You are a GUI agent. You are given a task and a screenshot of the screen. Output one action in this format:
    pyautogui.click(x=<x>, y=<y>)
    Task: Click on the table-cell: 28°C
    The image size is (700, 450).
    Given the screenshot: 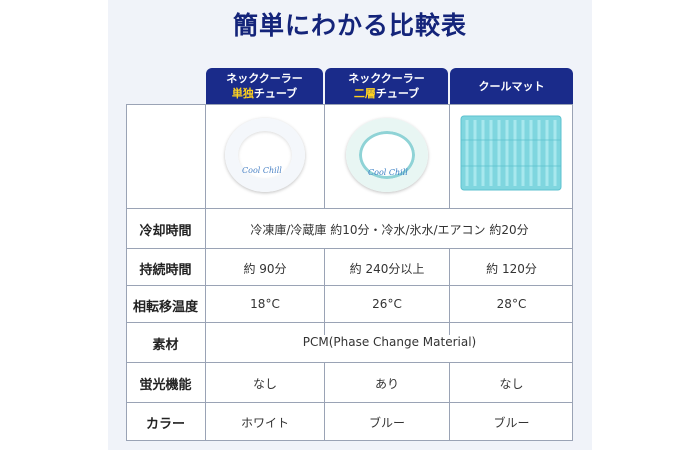 What is the action you would take?
    pyautogui.click(x=511, y=304)
    